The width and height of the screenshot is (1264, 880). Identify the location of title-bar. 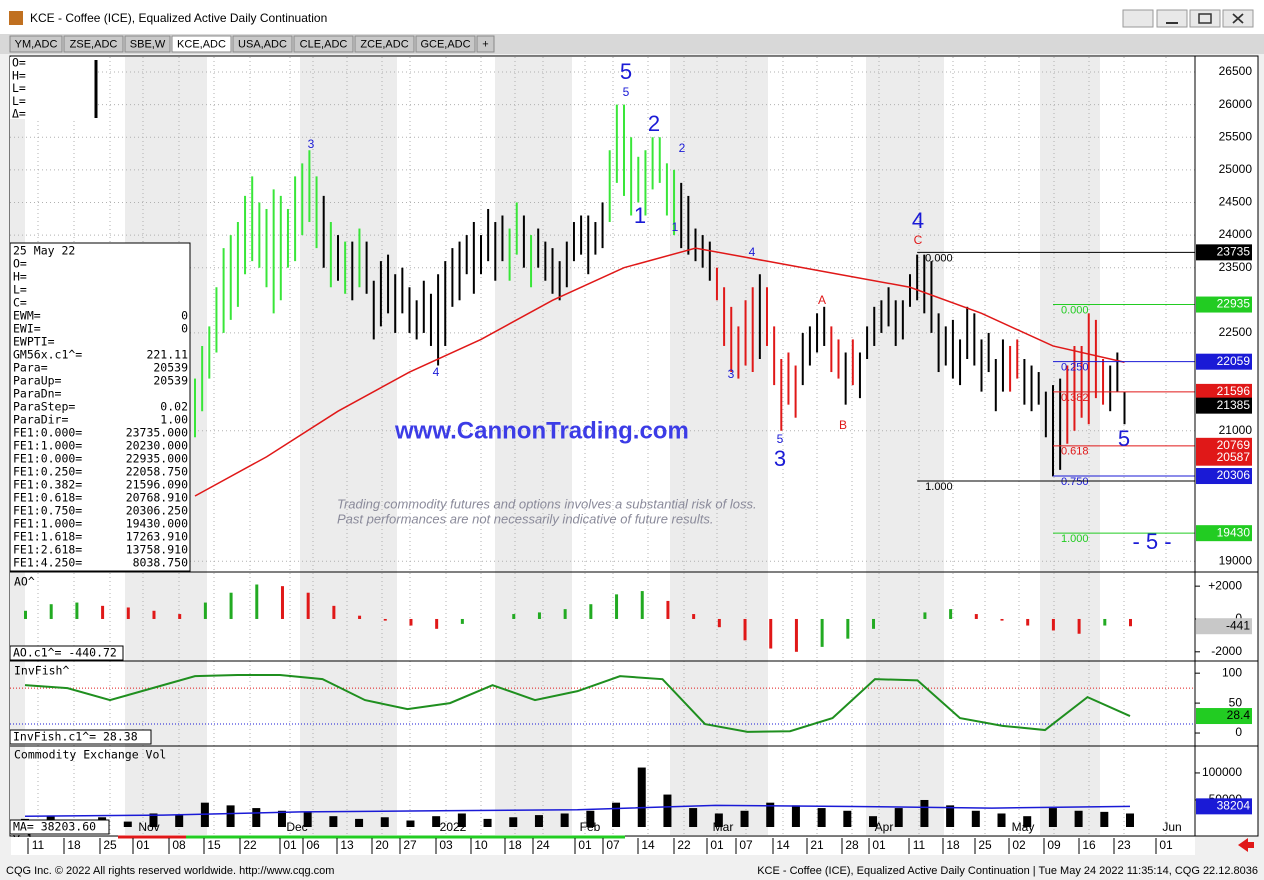
(632, 17).